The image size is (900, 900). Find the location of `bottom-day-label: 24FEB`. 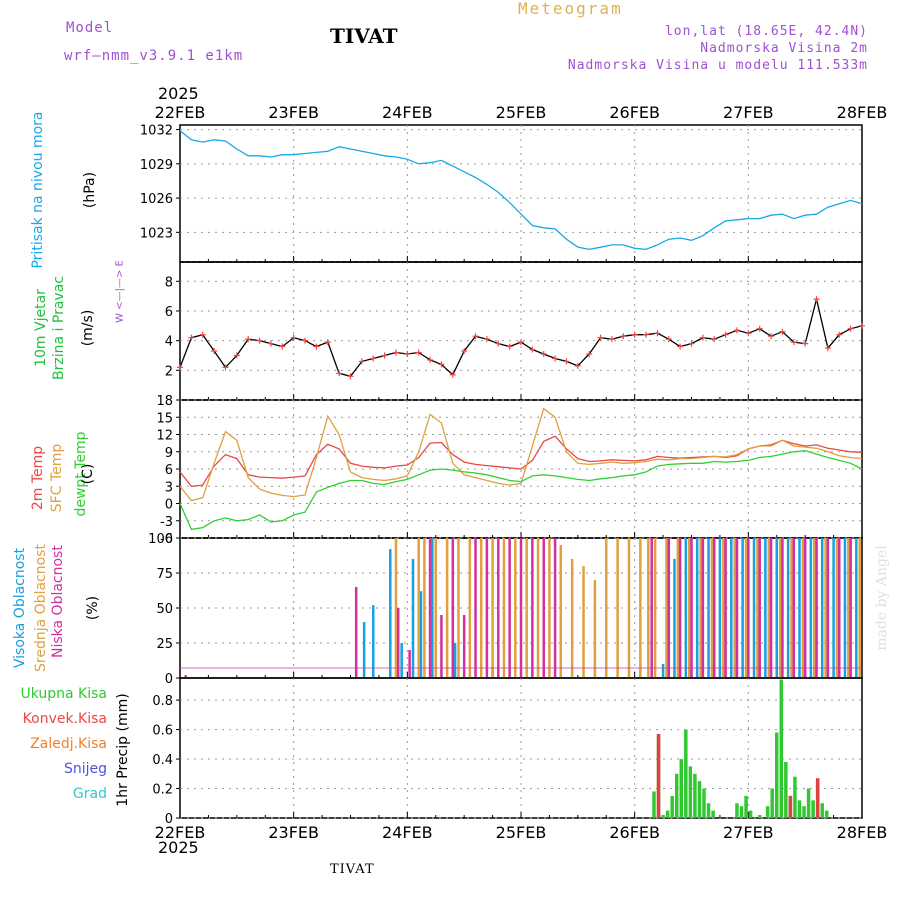

bottom-day-label: 24FEB is located at coordinates (407, 832).